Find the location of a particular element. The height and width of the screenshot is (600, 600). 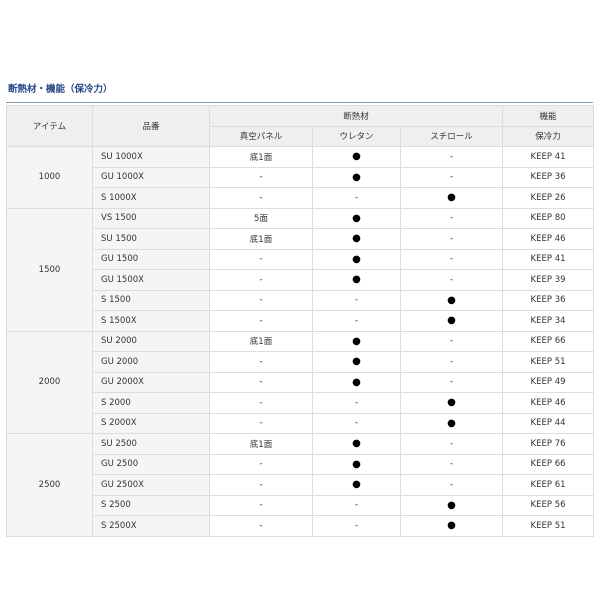

model-cell: S 2000 is located at coordinates (151, 403).